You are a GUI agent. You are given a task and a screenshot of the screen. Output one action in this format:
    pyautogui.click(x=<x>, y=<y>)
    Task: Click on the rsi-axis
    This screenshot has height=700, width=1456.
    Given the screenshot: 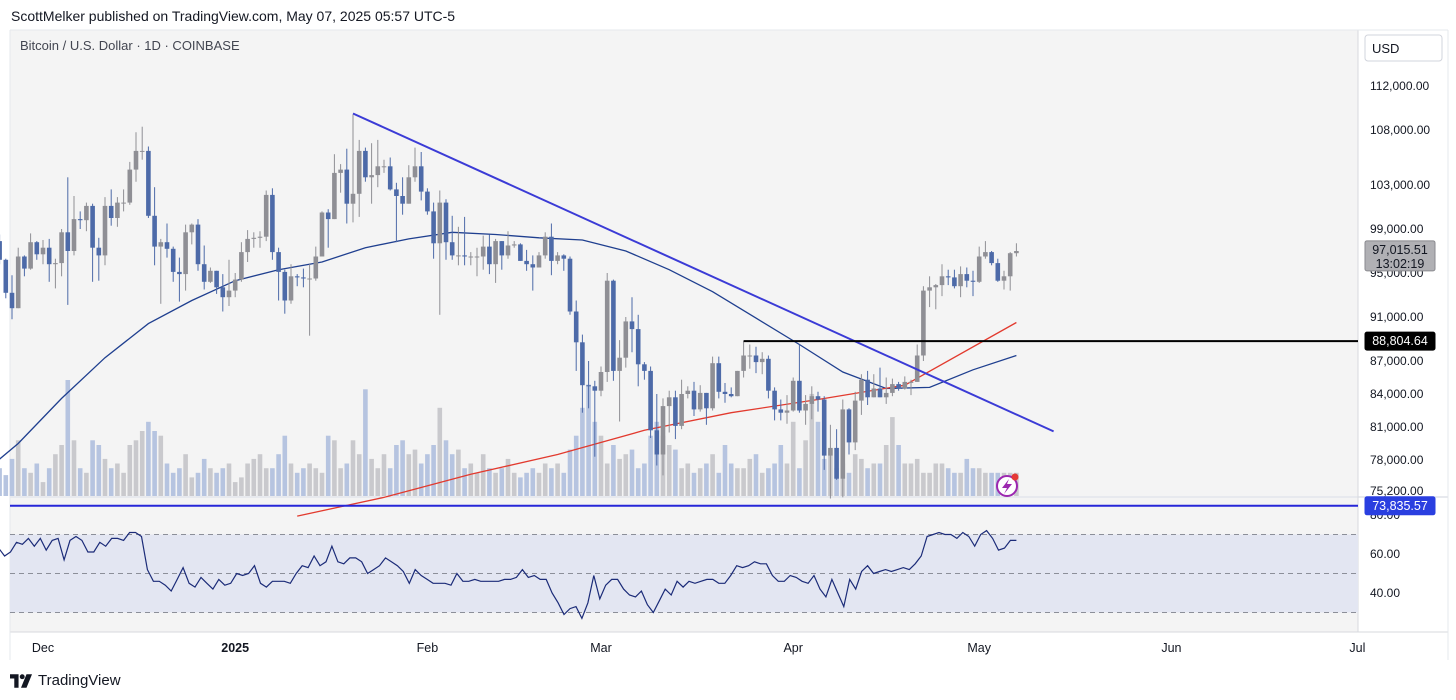 What is the action you would take?
    pyautogui.click(x=1403, y=565)
    